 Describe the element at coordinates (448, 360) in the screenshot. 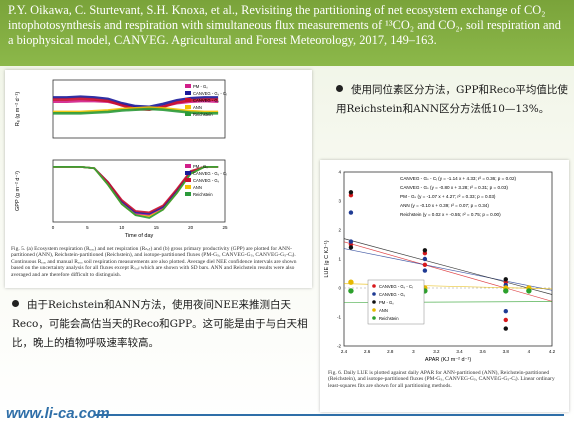

I see `x-axis-label: APAR (KJ m⁻² d⁻¹)` at that location.